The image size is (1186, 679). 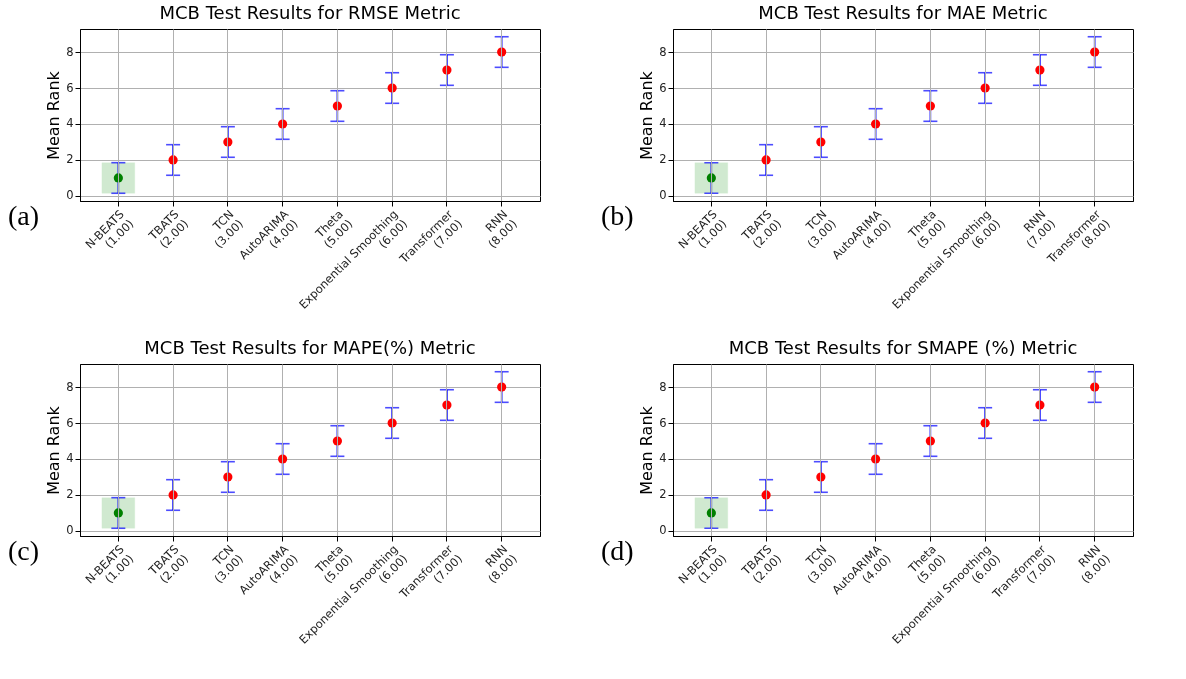 I want to click on text: (c), so click(x=24, y=551).